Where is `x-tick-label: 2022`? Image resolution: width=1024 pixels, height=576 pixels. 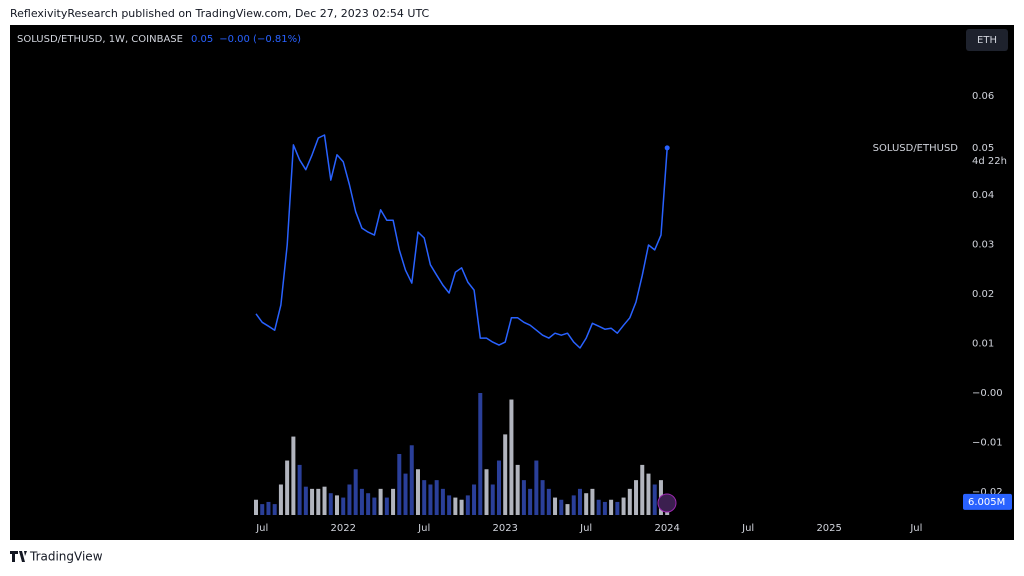 x-tick-label: 2022 is located at coordinates (342, 528).